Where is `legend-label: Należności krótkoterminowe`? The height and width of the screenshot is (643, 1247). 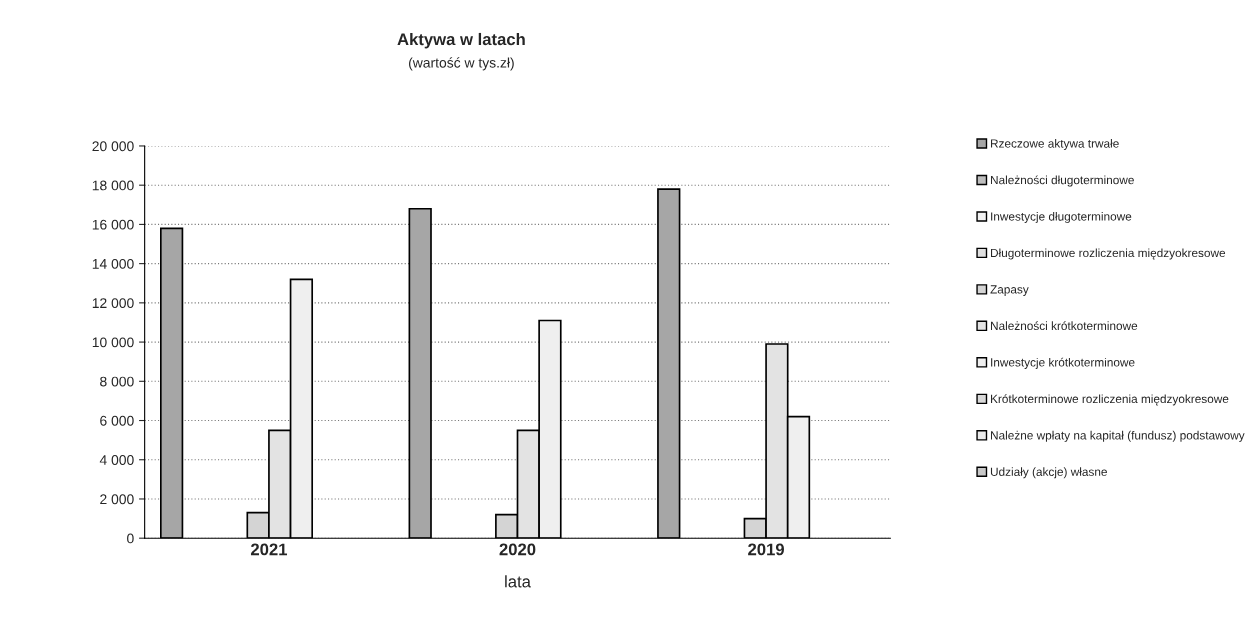
legend-label: Należności krótkoterminowe is located at coordinates (1064, 326).